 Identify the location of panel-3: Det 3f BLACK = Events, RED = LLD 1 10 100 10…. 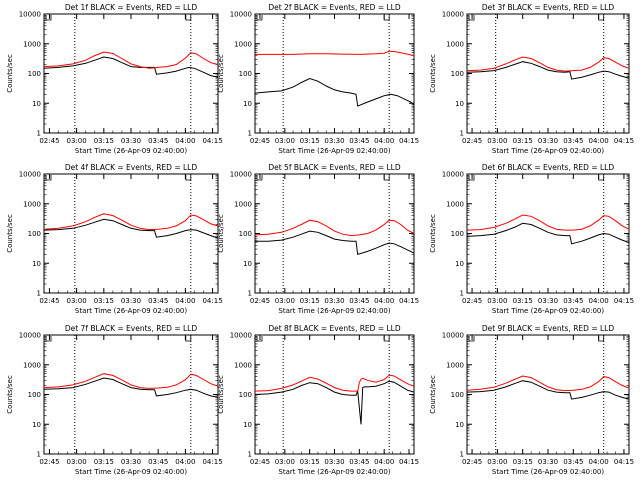
(531, 79).